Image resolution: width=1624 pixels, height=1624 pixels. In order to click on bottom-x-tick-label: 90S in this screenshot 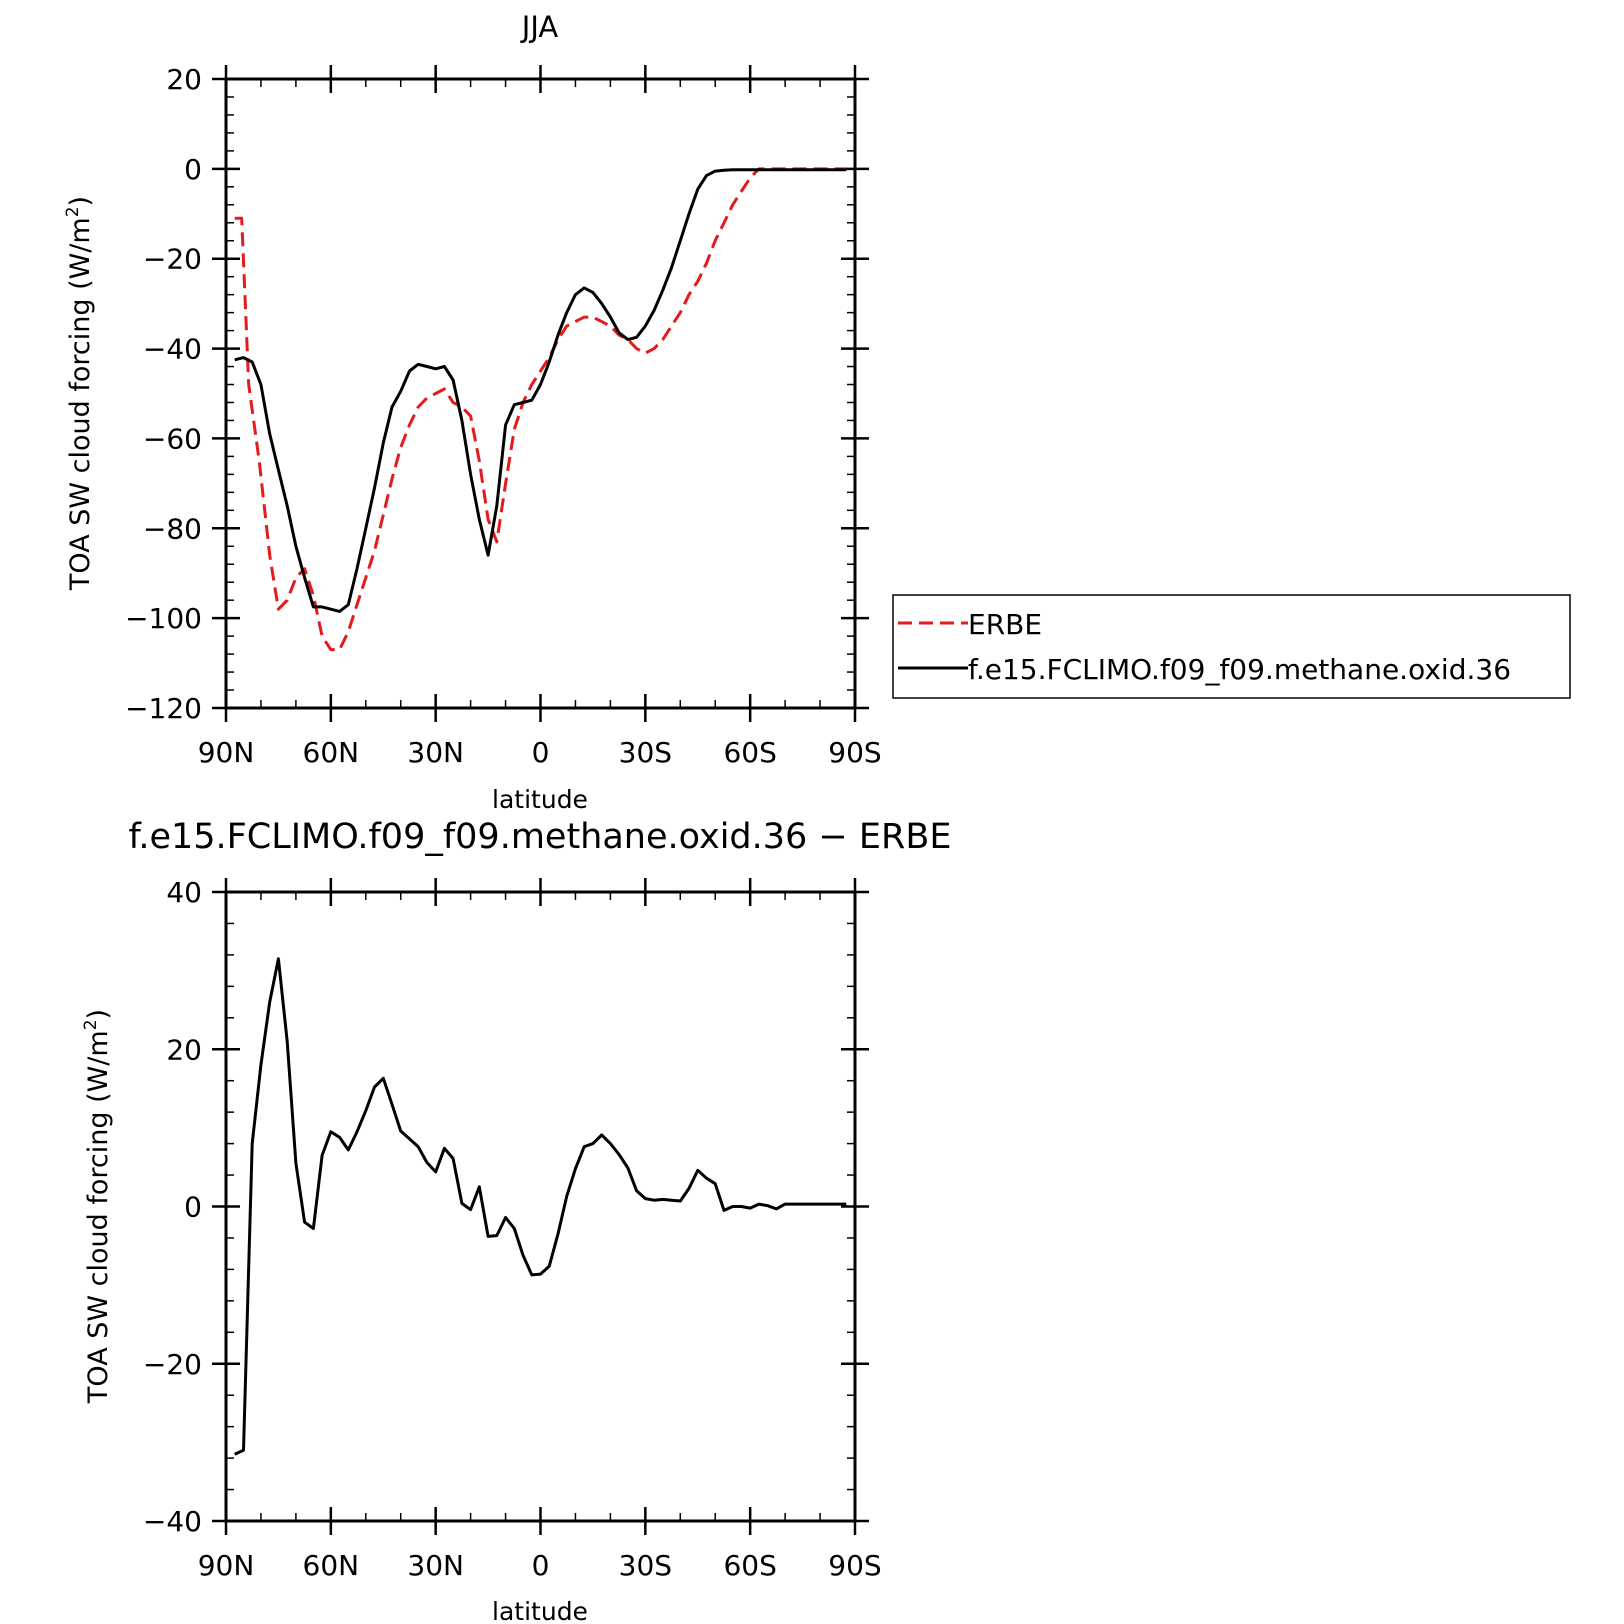, I will do `click(854, 1565)`.